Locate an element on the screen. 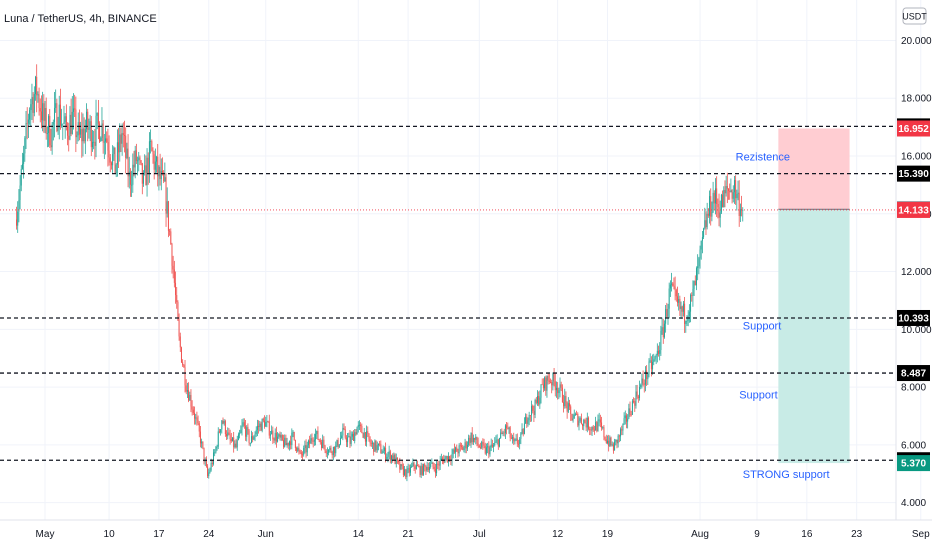 This screenshot has width=932, height=550. position-zones is located at coordinates (814, 296).